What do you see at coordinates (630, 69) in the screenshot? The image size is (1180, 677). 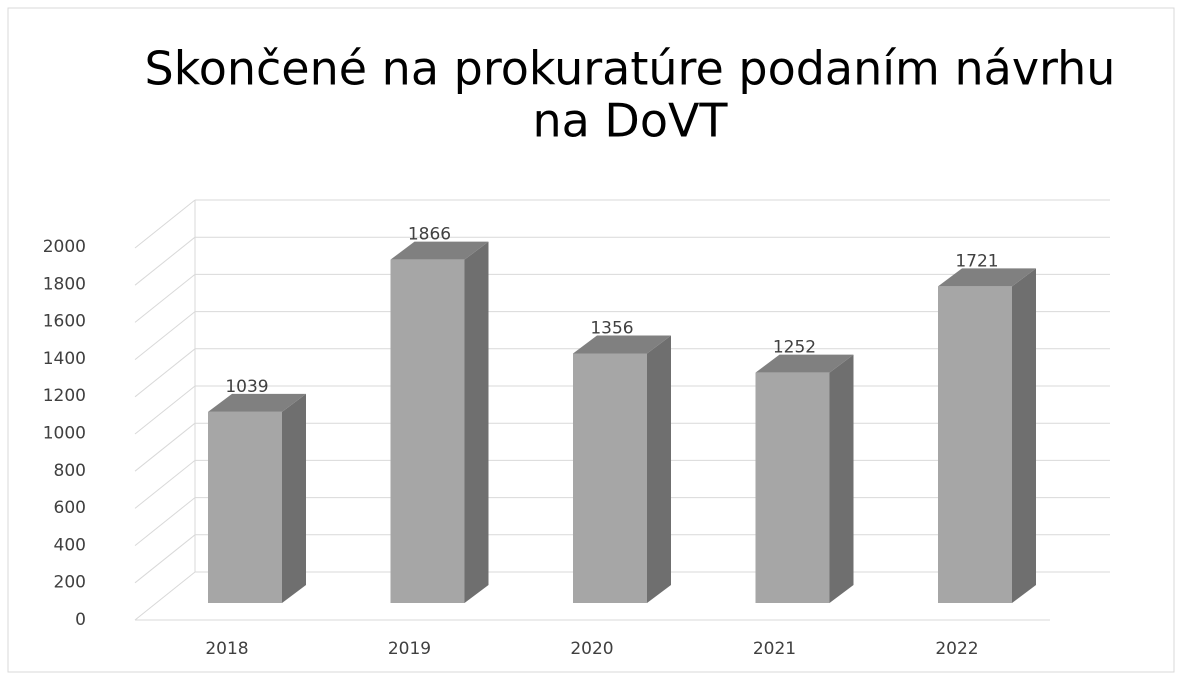 I see `chart-title: Skončené na prokuratúre podaním návrhu` at bounding box center [630, 69].